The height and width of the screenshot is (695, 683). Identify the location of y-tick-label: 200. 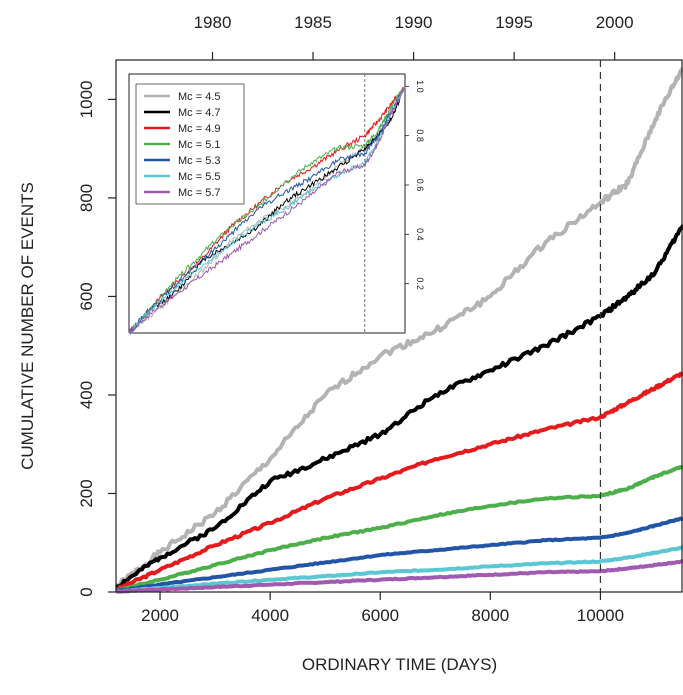
(86, 493).